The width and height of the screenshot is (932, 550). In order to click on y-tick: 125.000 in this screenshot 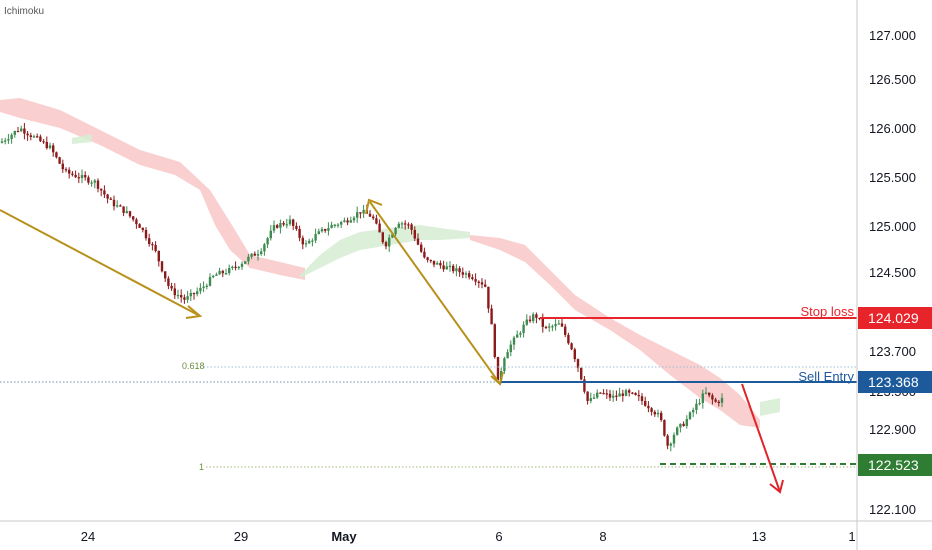, I will do `click(892, 226)`.